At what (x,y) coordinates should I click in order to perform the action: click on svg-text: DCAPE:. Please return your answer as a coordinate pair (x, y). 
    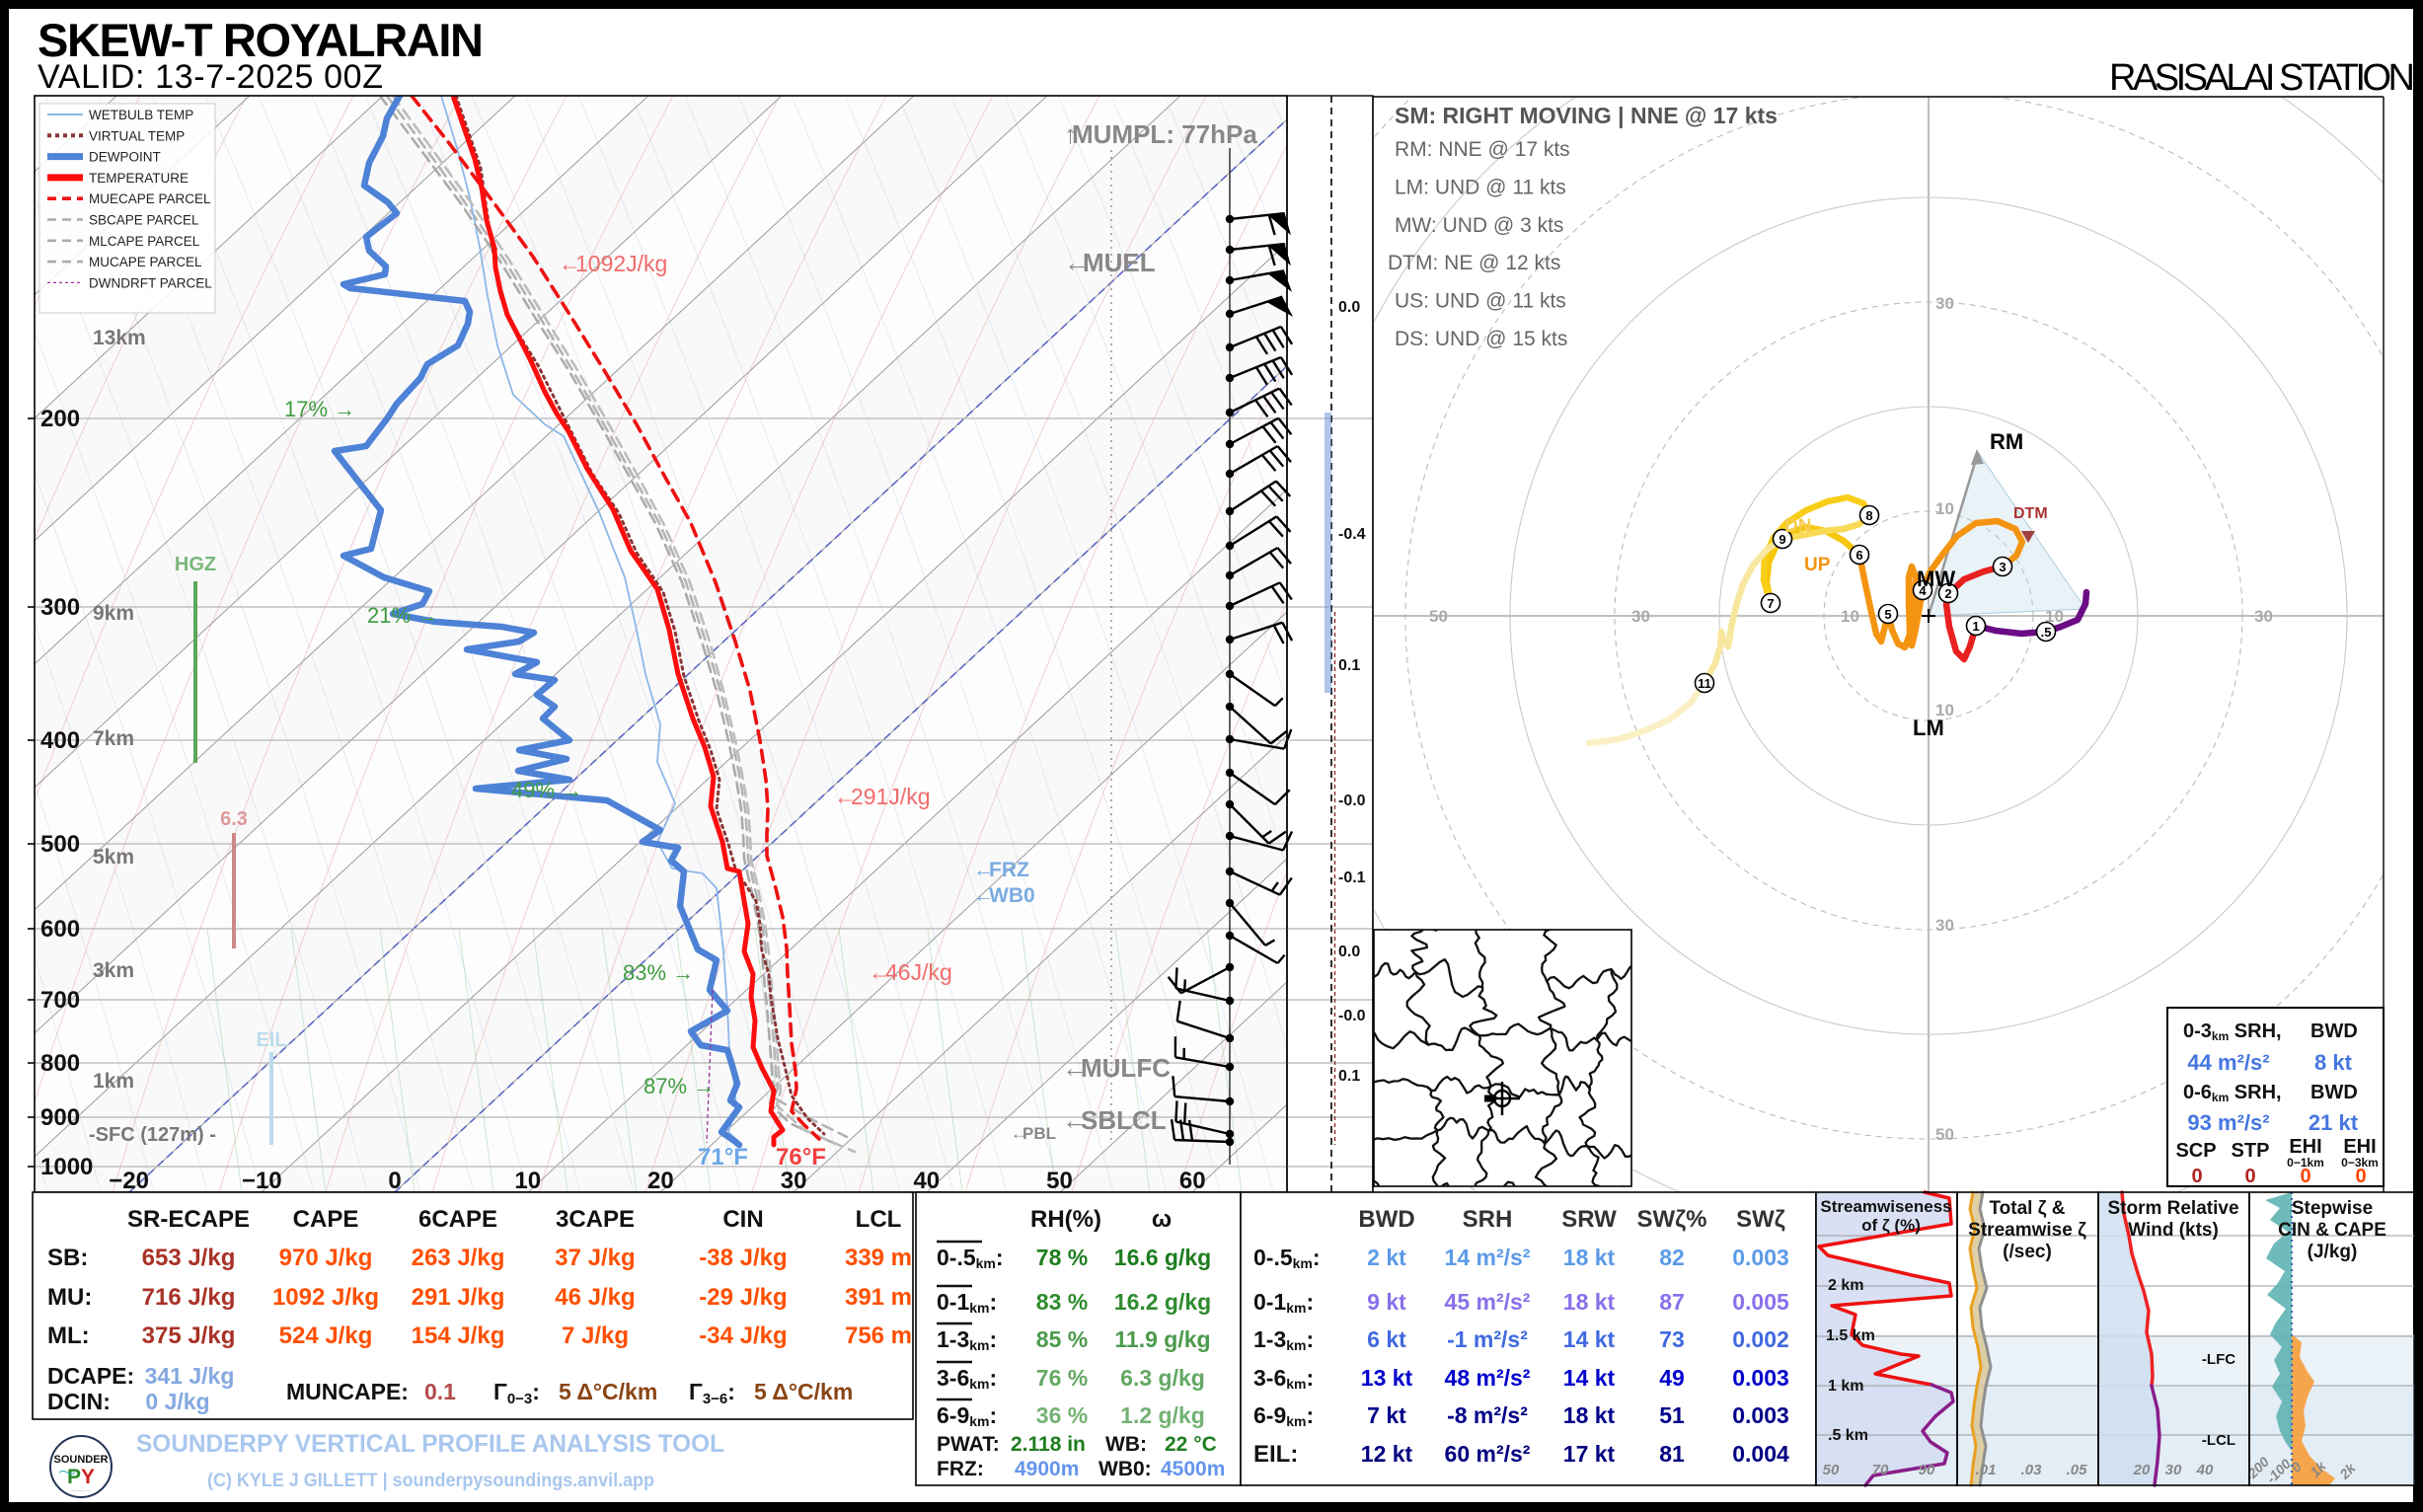
    Looking at the image, I should click on (91, 1376).